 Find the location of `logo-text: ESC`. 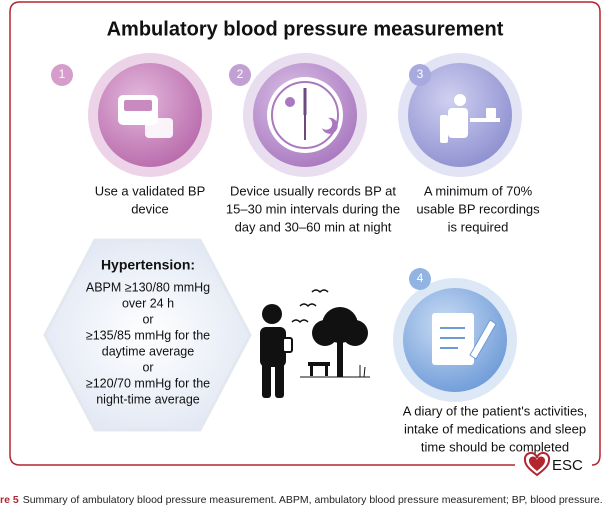

logo-text: ESC is located at coordinates (567, 465).